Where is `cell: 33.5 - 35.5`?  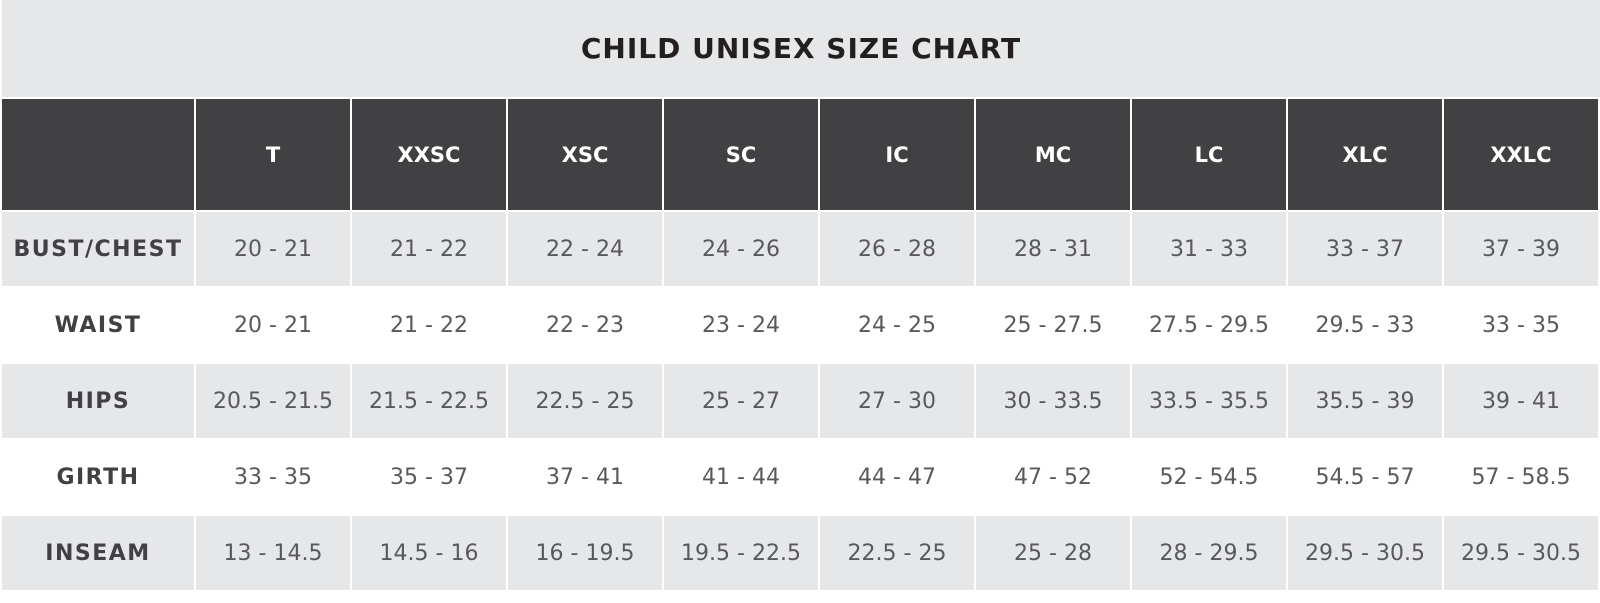 cell: 33.5 - 35.5 is located at coordinates (1209, 401).